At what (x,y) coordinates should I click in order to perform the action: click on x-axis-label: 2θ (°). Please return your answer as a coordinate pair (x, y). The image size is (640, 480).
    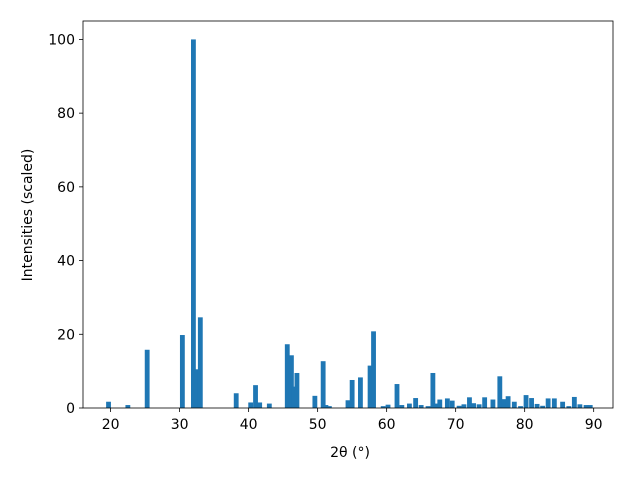
    Looking at the image, I should click on (350, 453).